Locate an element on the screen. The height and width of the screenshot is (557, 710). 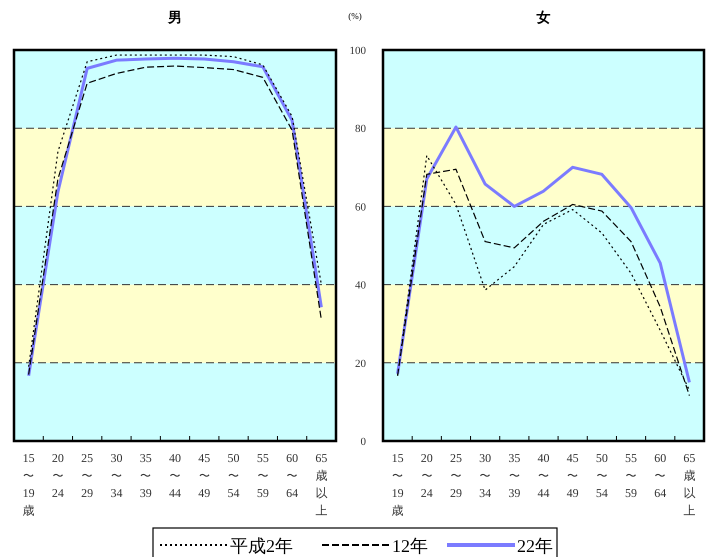
chart-title: 男 is located at coordinates (174, 18).